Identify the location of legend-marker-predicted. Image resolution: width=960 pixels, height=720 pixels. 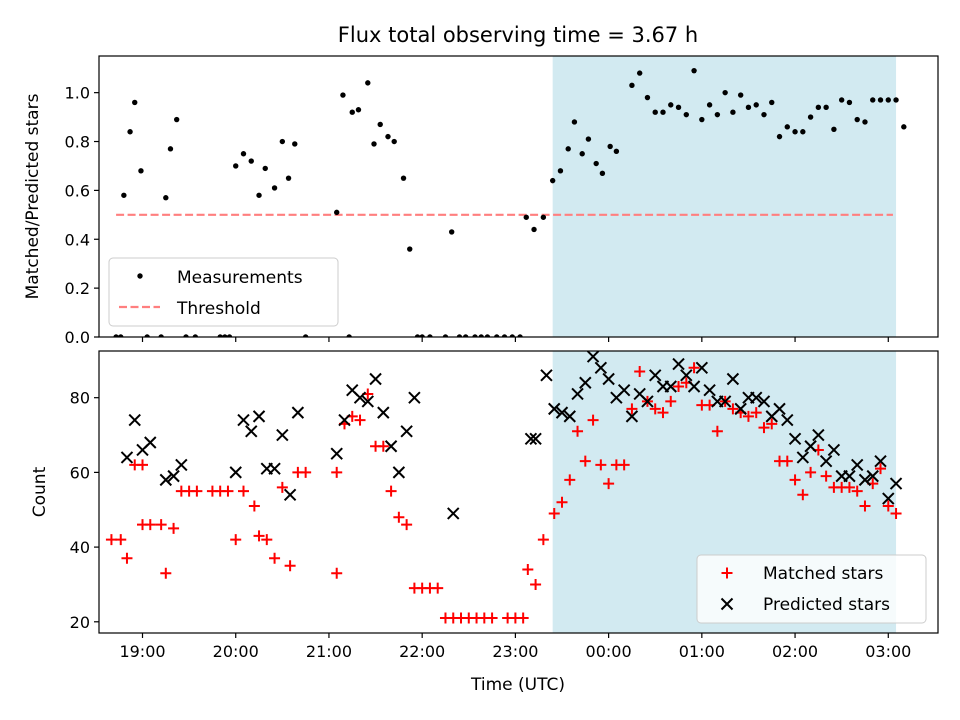
(727, 604).